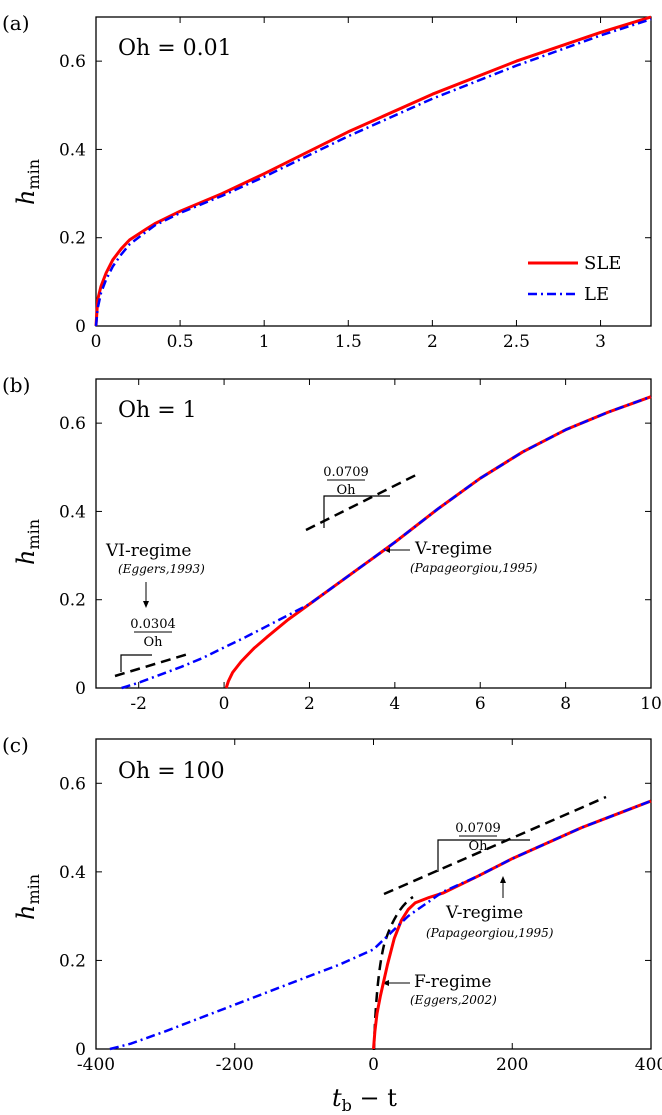  Describe the element at coordinates (648, 1065) in the screenshot. I see `x-tick-label: 400` at that location.